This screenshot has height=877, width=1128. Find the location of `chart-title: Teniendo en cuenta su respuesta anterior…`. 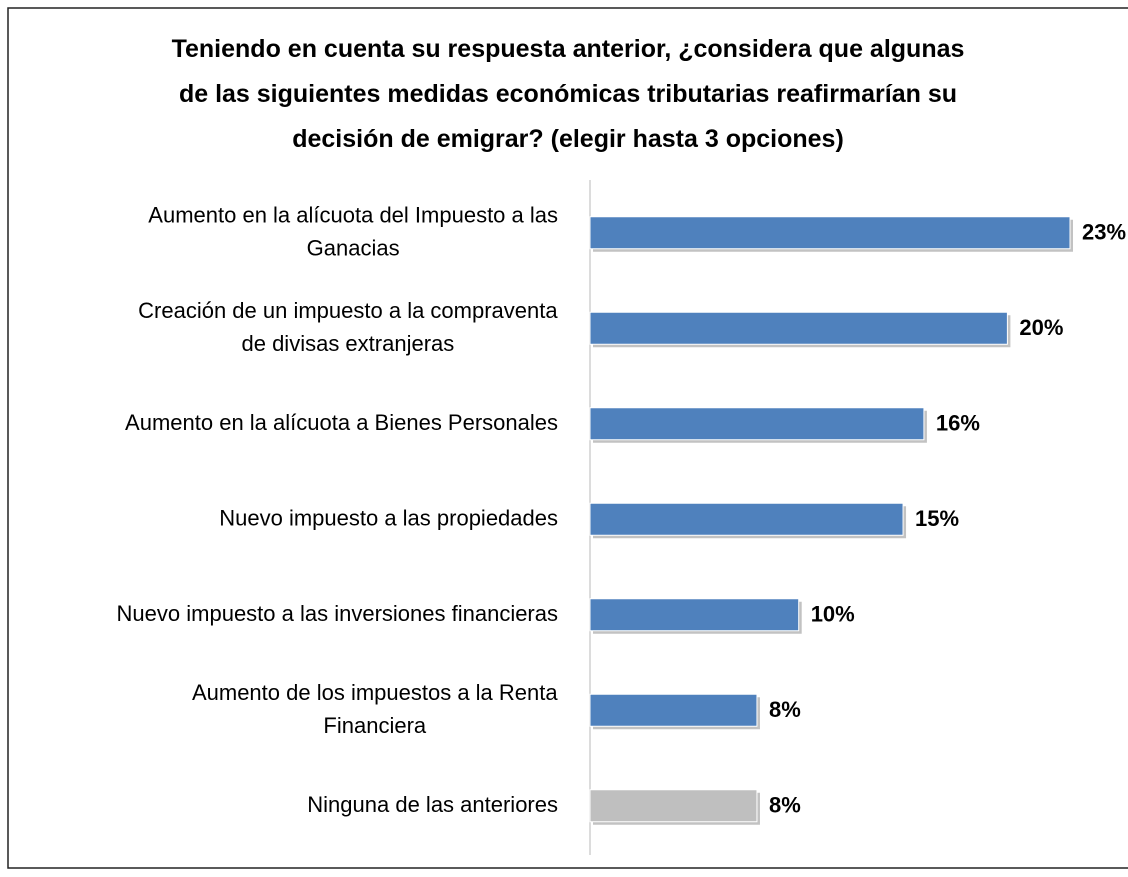

chart-title: Teniendo en cuenta su respuesta anterior… is located at coordinates (568, 94).